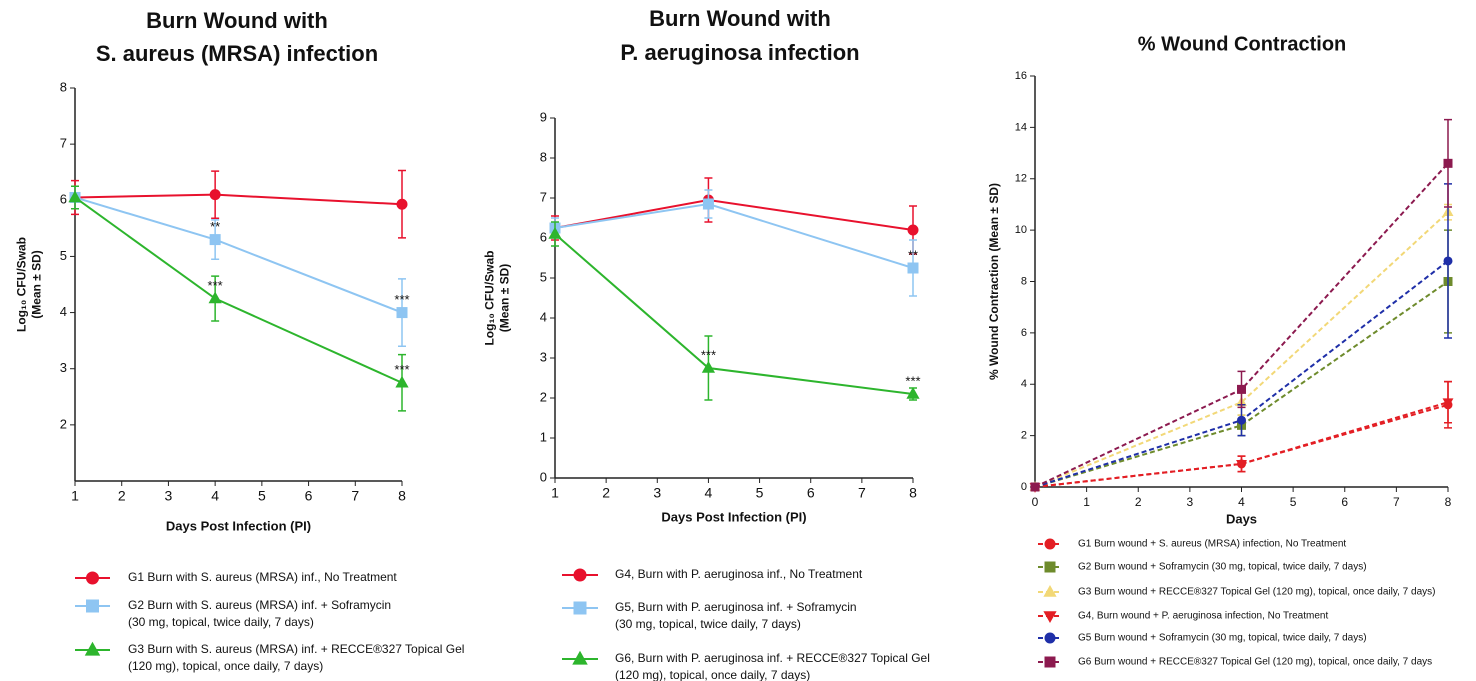  Describe the element at coordinates (238, 525) in the screenshot. I see `x-axis-label: Days Post Infection (PI)` at that location.